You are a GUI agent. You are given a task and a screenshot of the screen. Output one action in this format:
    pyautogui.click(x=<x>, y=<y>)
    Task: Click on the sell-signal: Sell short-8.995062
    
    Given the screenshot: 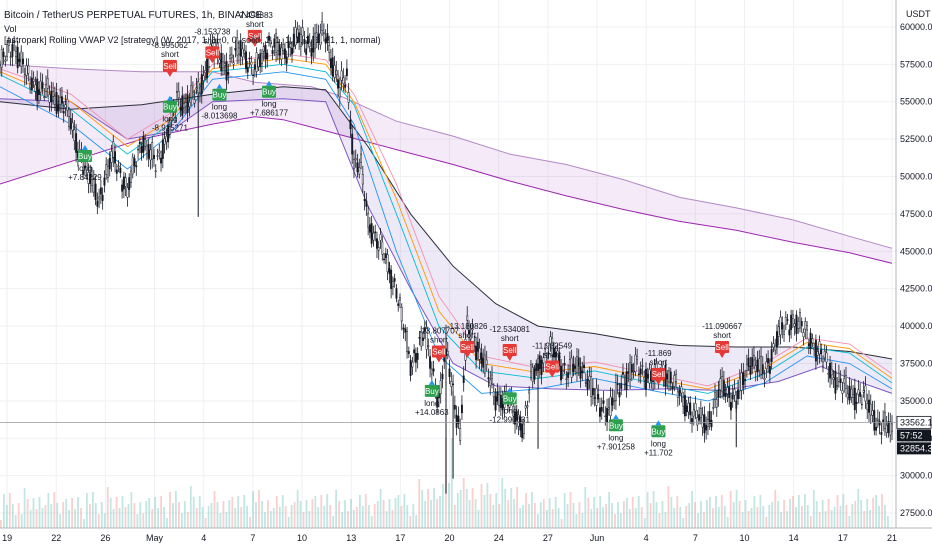 What is the action you would take?
    pyautogui.click(x=170, y=59)
    